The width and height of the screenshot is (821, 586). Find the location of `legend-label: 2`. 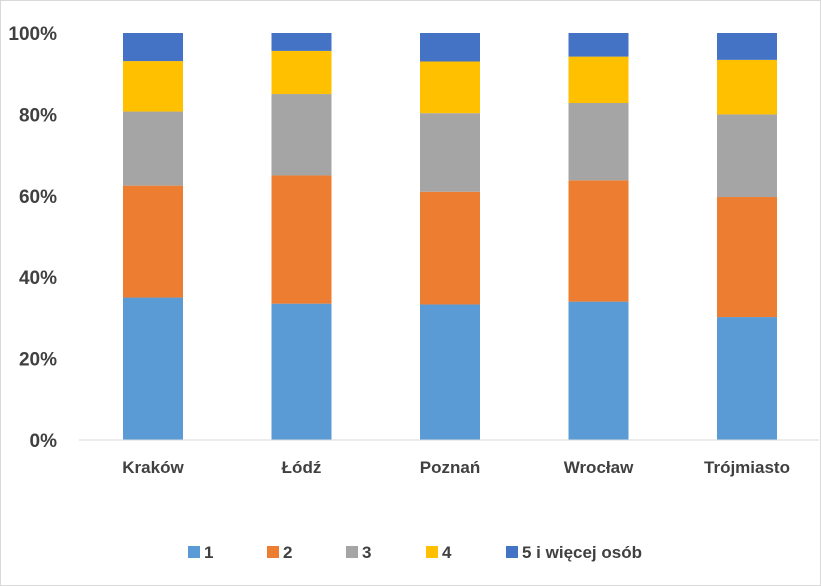

legend-label: 2 is located at coordinates (287, 552).